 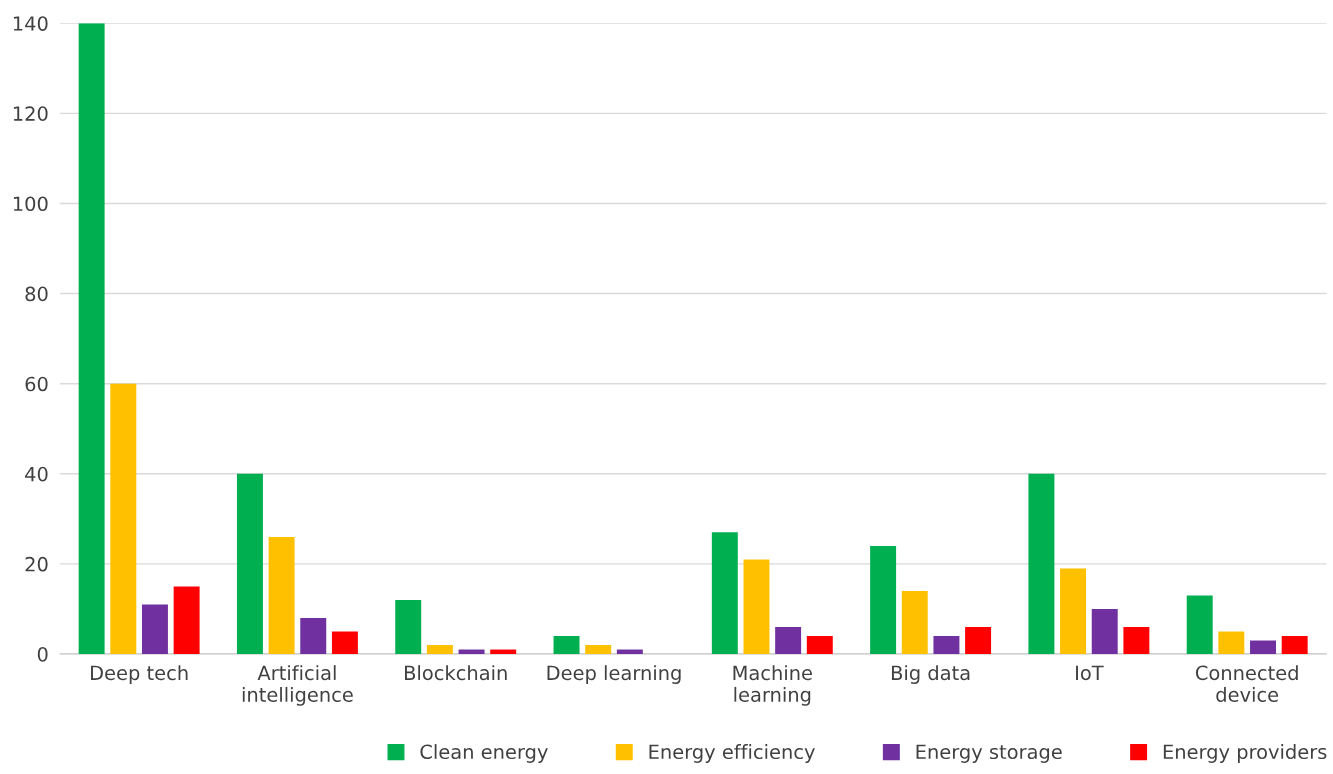 What do you see at coordinates (30, 113) in the screenshot?
I see `y-tick-label: 120` at bounding box center [30, 113].